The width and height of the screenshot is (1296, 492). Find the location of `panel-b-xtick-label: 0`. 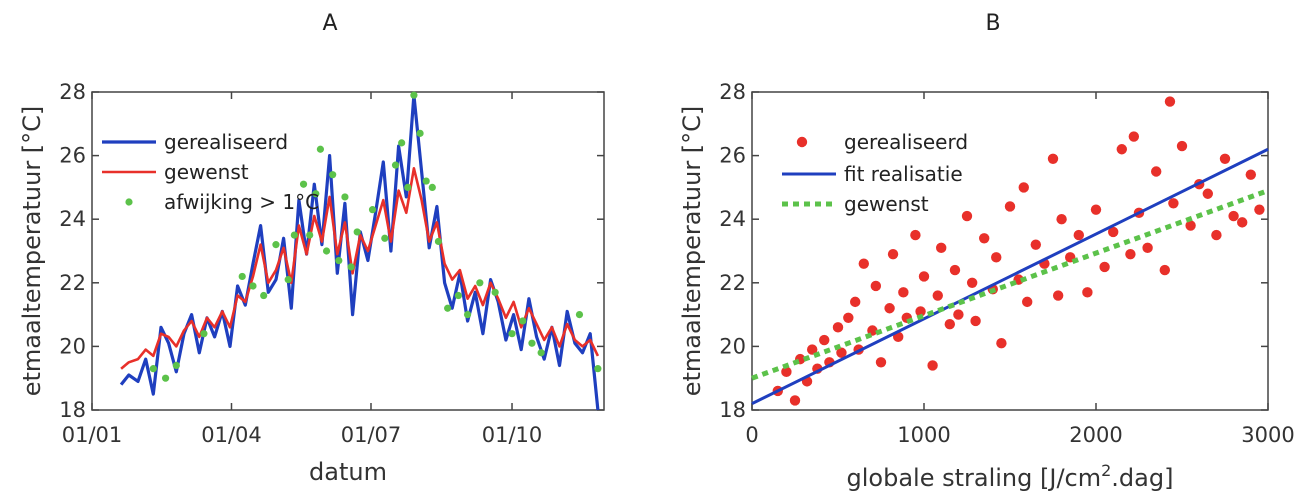

panel-b-xtick-label: 0 is located at coordinates (751, 435).